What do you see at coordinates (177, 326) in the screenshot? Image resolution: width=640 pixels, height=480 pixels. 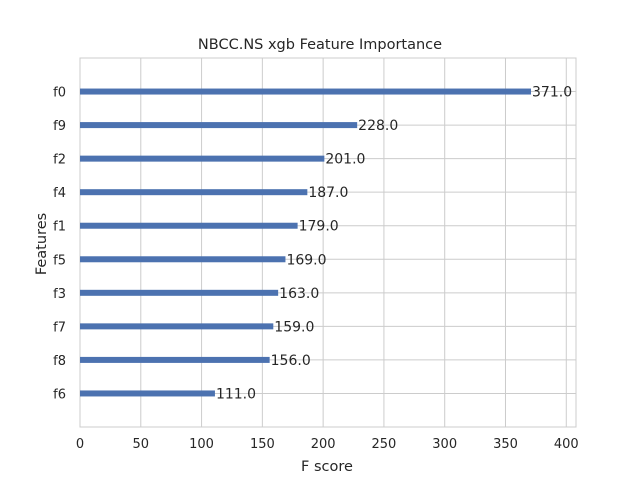 I see `bar-f7` at bounding box center [177, 326].